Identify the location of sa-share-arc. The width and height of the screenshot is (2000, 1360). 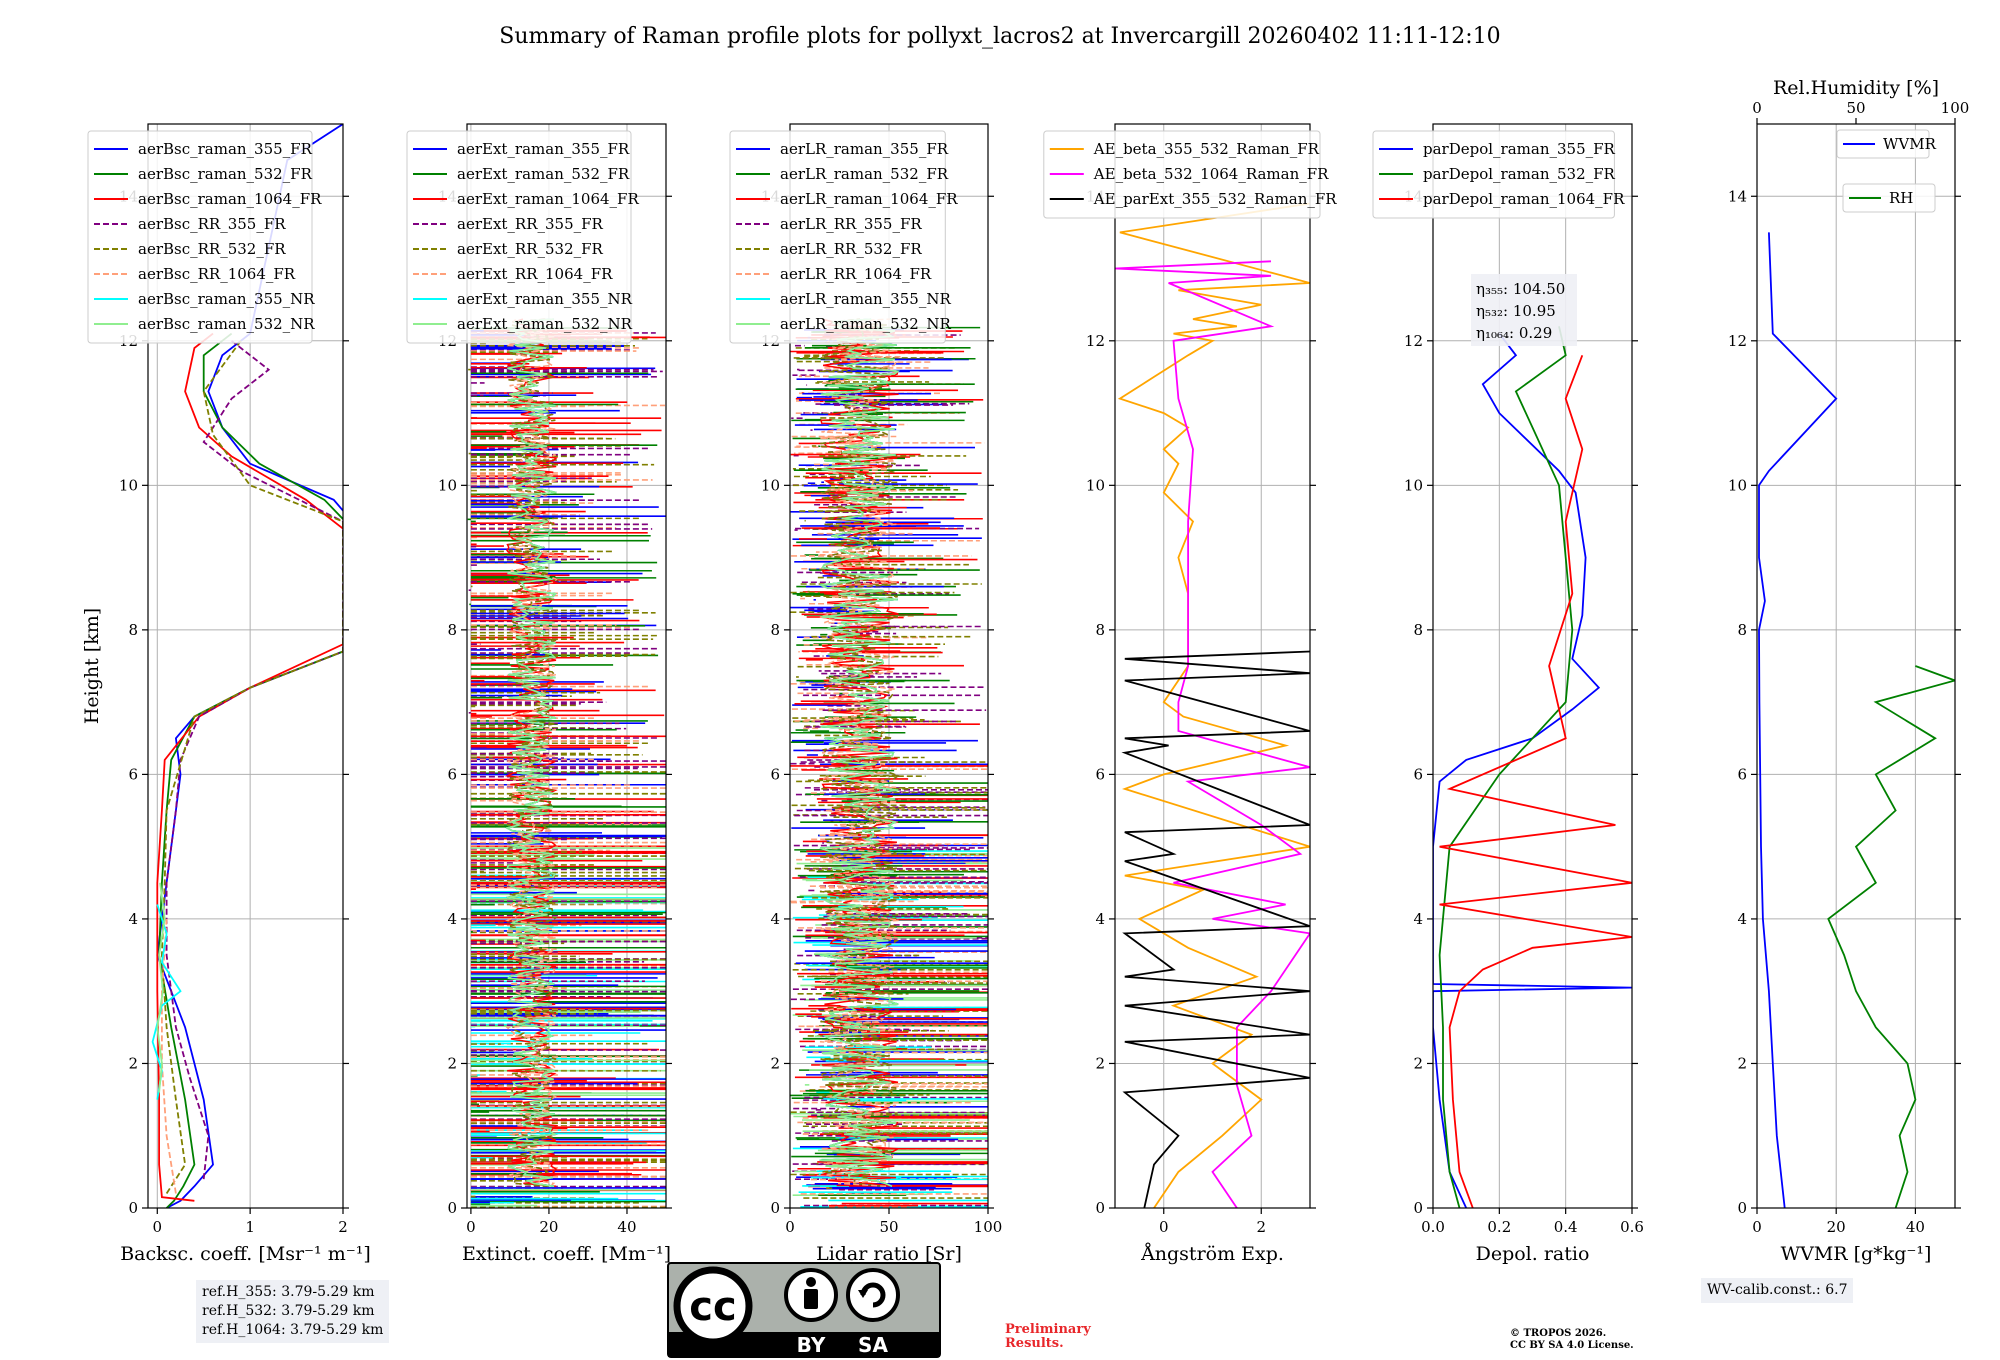
(873, 1295).